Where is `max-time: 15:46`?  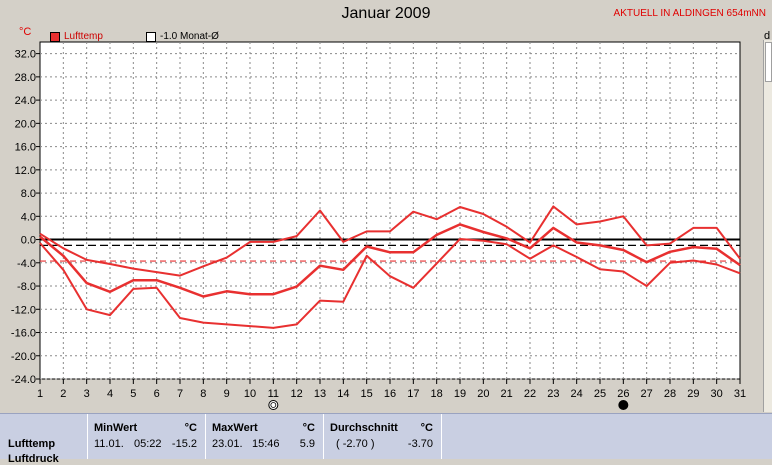 max-time: 15:46 is located at coordinates (266, 444).